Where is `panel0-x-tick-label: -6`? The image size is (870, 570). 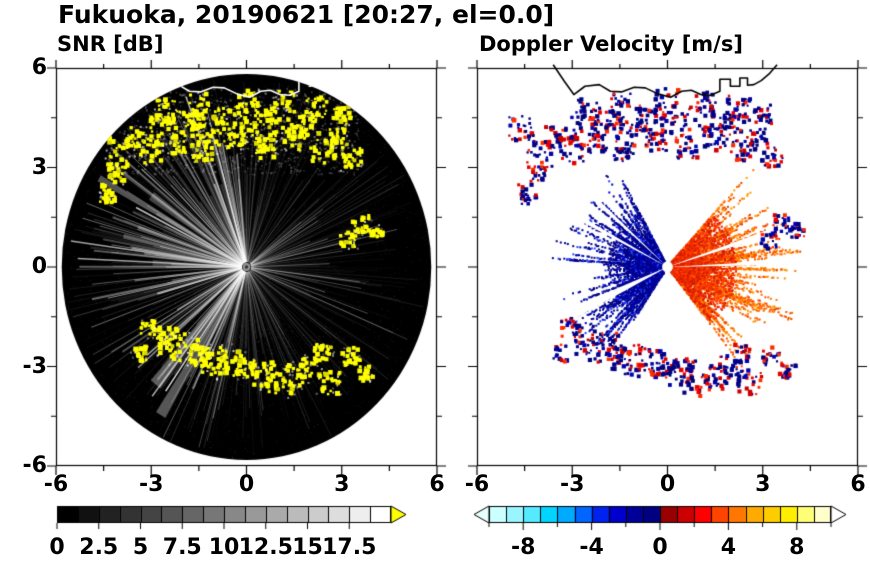
panel0-x-tick-label: -6 is located at coordinates (56, 484).